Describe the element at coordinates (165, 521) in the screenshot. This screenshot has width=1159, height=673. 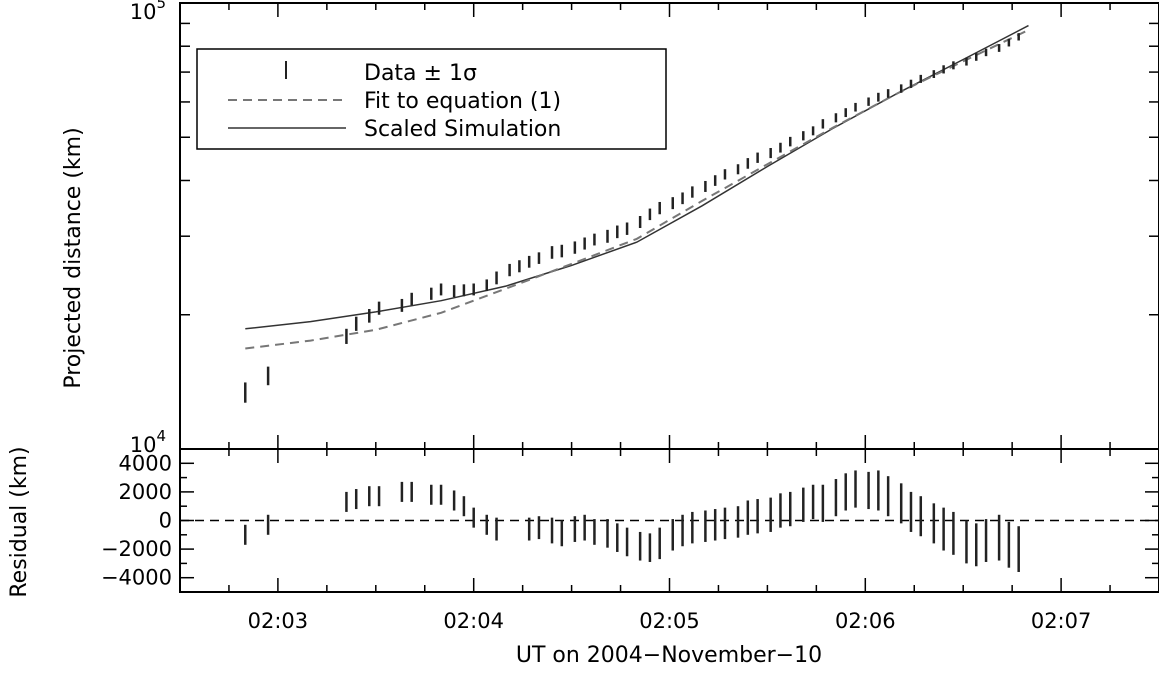
I see `bottom-y-tick-label: 0` at that location.